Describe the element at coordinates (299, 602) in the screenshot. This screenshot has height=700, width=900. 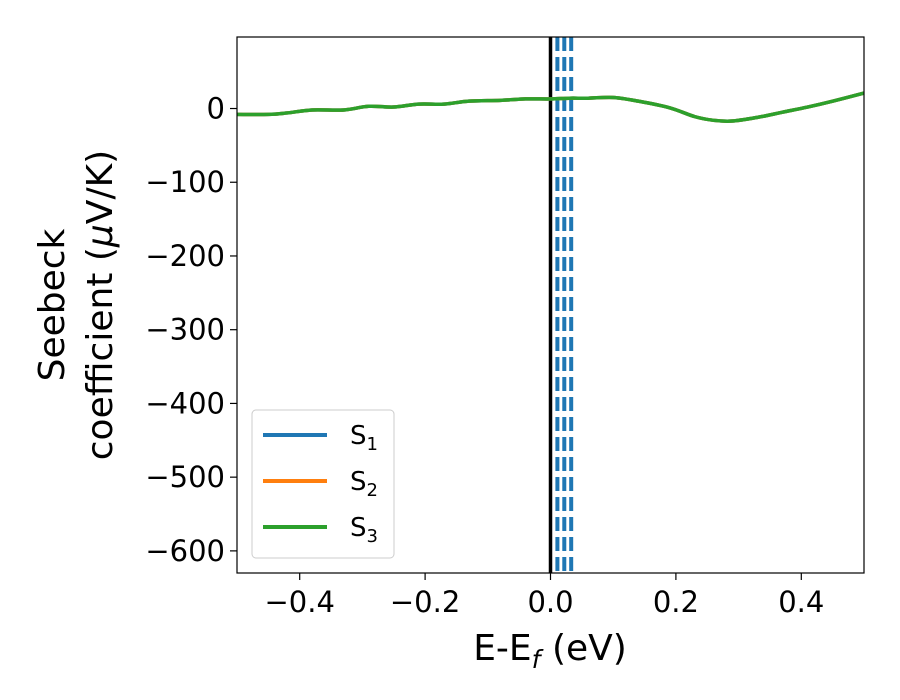
I see `x-tick-label: −0.4` at that location.